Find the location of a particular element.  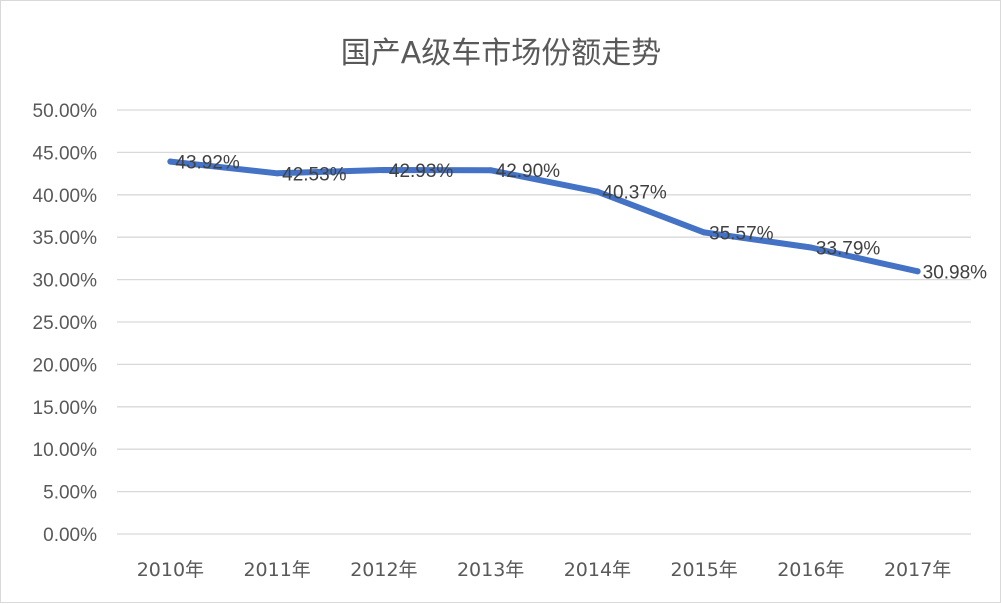

x-tick-label: 2012年 is located at coordinates (383, 570).